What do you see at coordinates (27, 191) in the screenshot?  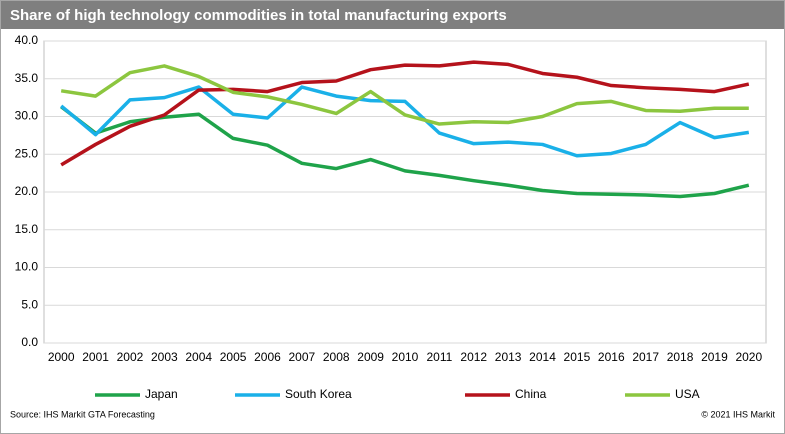 I see `y-tick-label: 20.0` at bounding box center [27, 191].